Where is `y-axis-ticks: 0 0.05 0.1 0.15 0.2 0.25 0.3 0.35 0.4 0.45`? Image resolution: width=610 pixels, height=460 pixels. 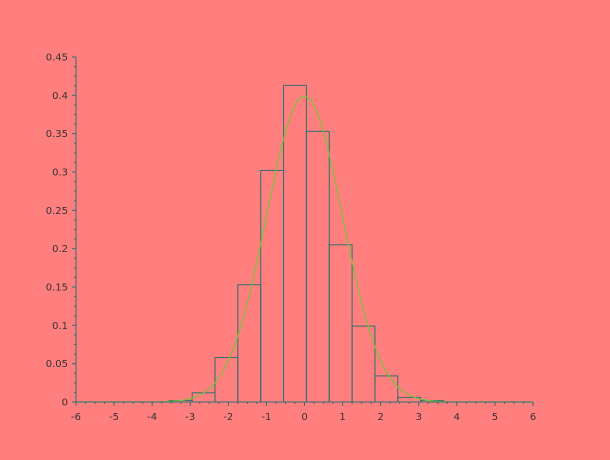 y-axis-ticks: 0 0.05 0.1 0.15 0.2 0.25 0.3 0.35 0.4 0.45 is located at coordinates (61, 231).